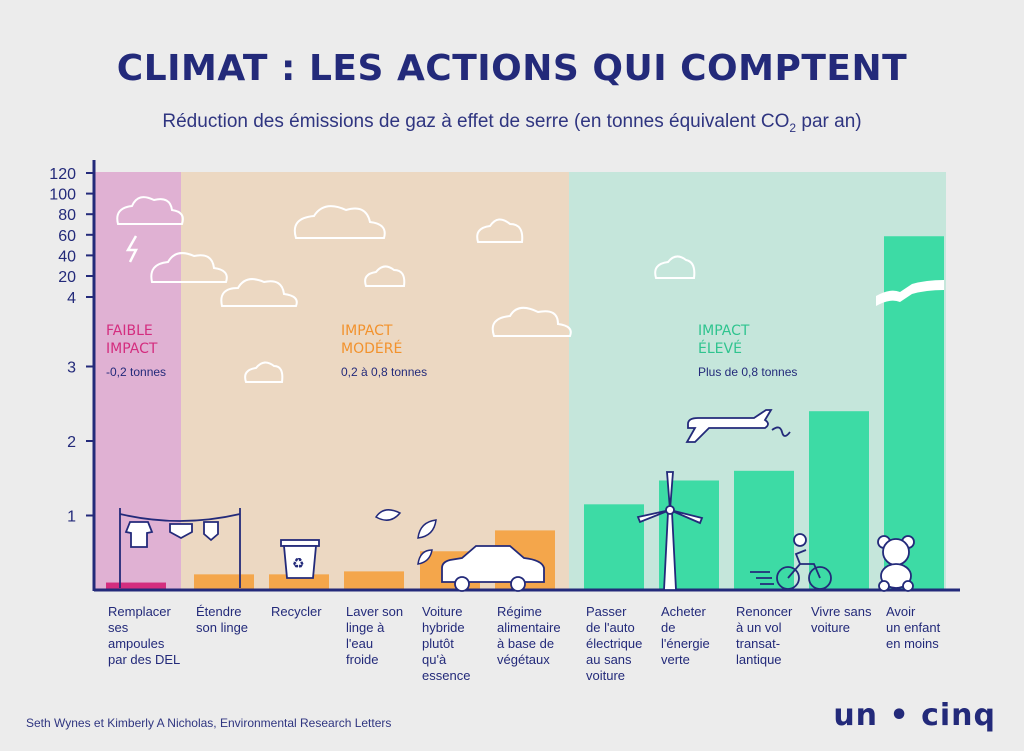  Describe the element at coordinates (71, 368) in the screenshot. I see `y-tick-label: 3` at that location.